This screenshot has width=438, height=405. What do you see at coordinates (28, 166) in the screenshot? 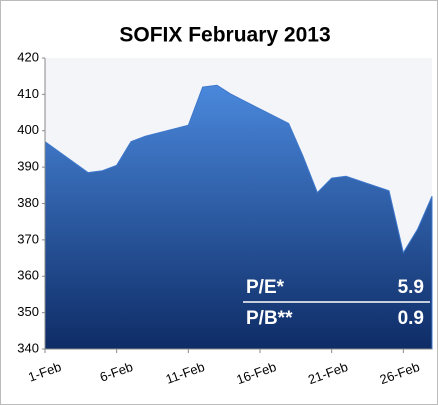
I see `y-tick-label: 390` at bounding box center [28, 166].